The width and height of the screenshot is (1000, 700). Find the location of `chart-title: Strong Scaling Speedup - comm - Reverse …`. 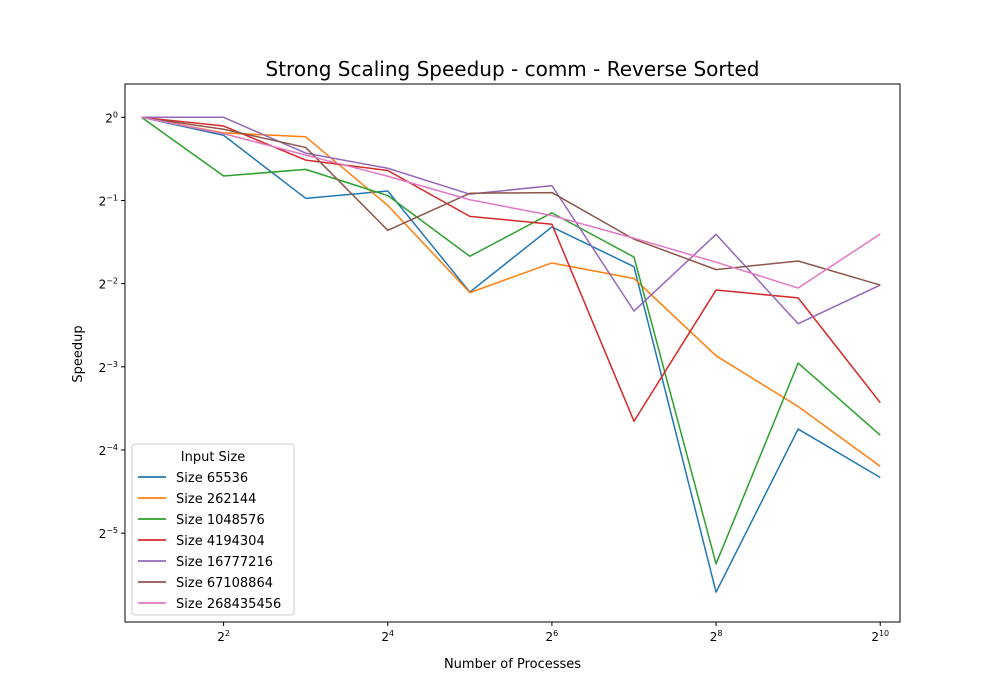

chart-title: Strong Scaling Speedup - comm - Reverse … is located at coordinates (513, 69).